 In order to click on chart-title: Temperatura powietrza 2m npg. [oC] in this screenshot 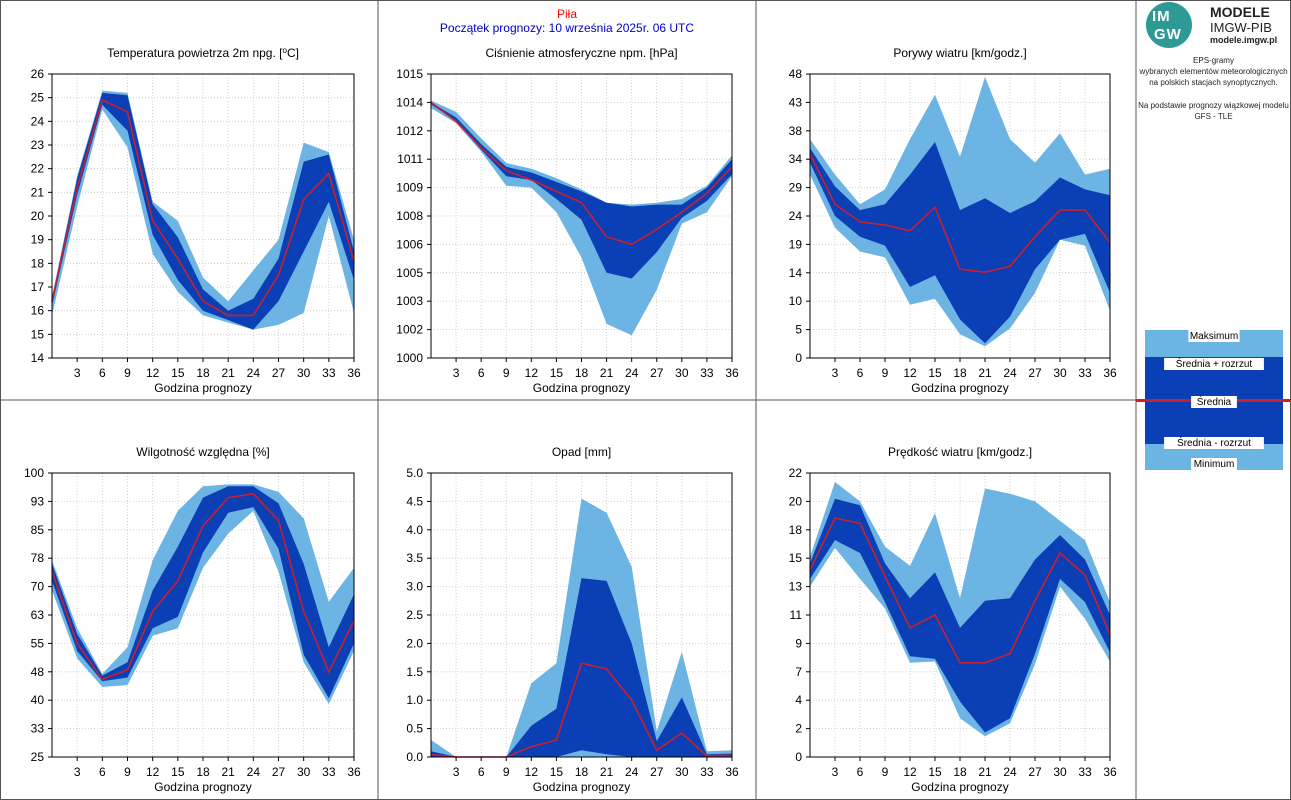, I will do `click(203, 53)`.